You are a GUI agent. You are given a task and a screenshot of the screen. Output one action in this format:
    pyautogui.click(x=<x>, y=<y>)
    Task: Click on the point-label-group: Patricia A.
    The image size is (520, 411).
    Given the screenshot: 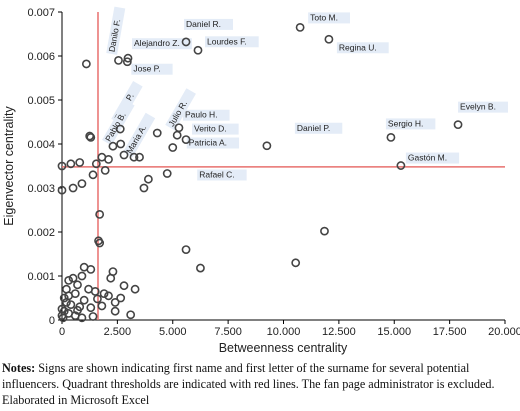 What is the action you would take?
    pyautogui.click(x=213, y=143)
    